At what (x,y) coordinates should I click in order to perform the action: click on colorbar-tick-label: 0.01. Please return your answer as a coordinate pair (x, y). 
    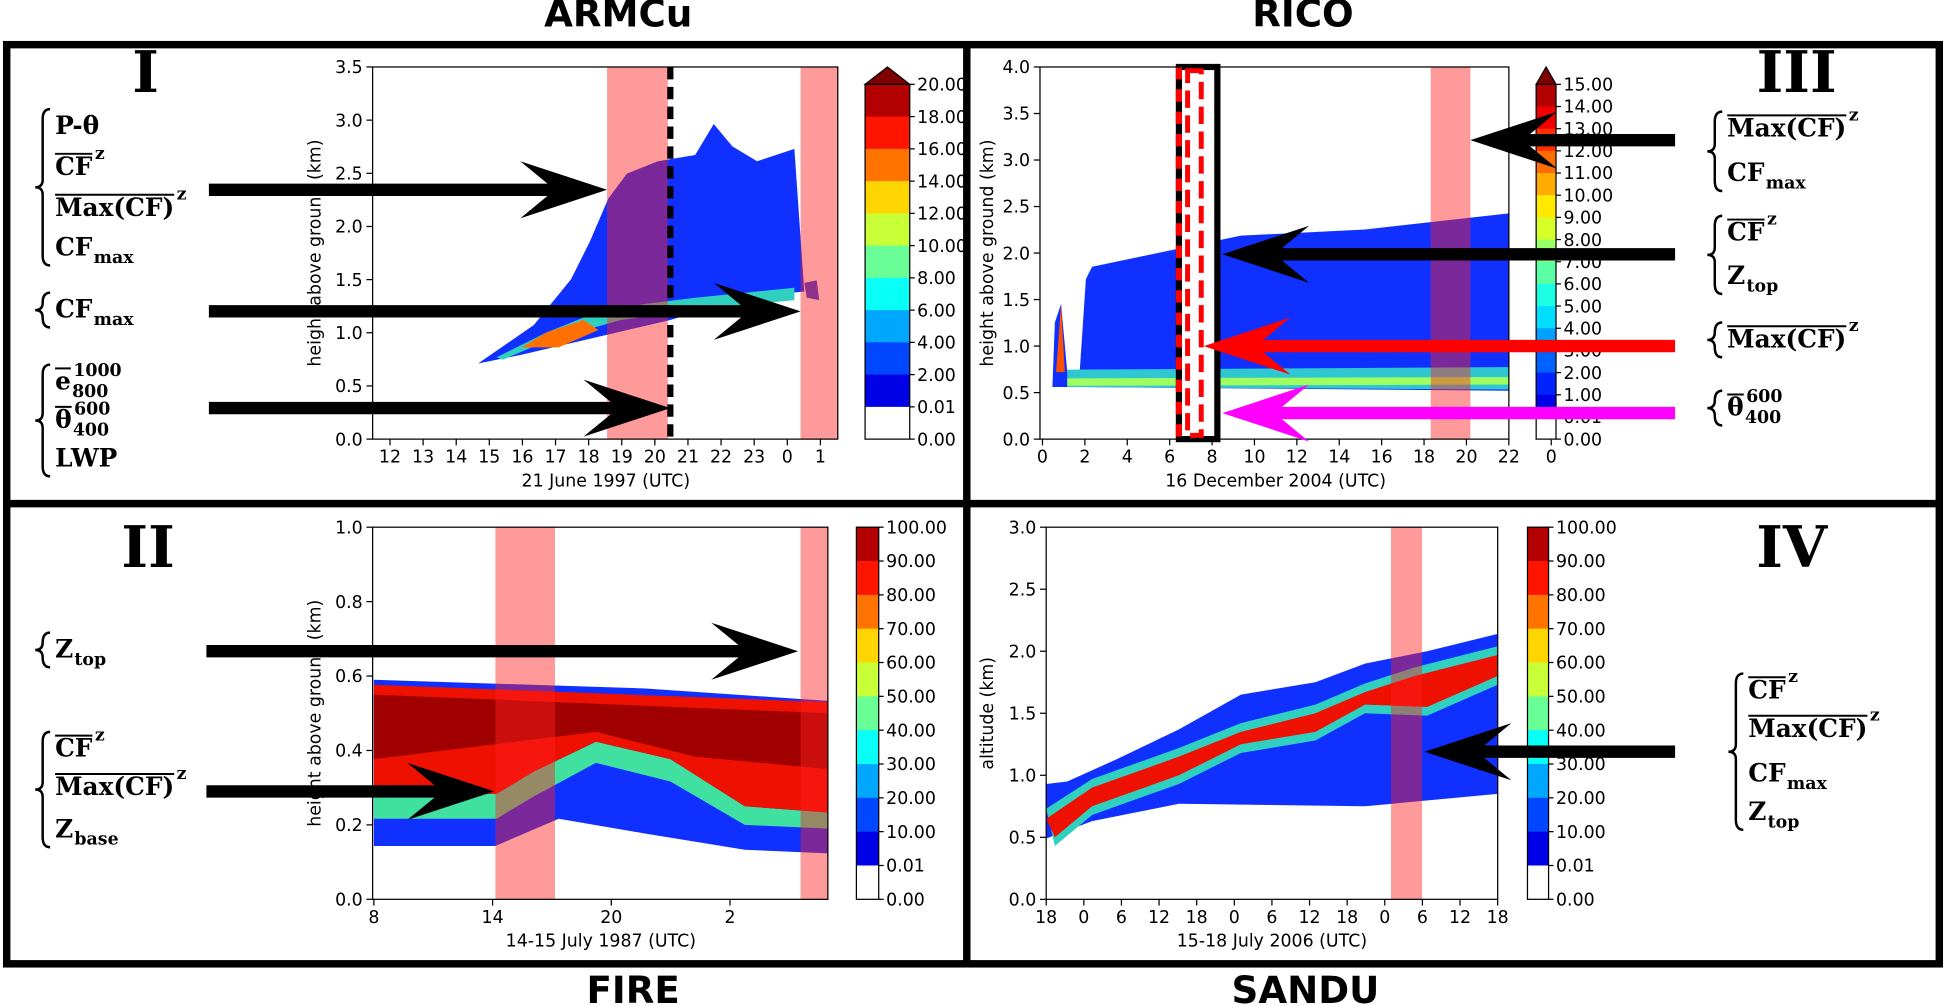
    Looking at the image, I should click on (1575, 867).